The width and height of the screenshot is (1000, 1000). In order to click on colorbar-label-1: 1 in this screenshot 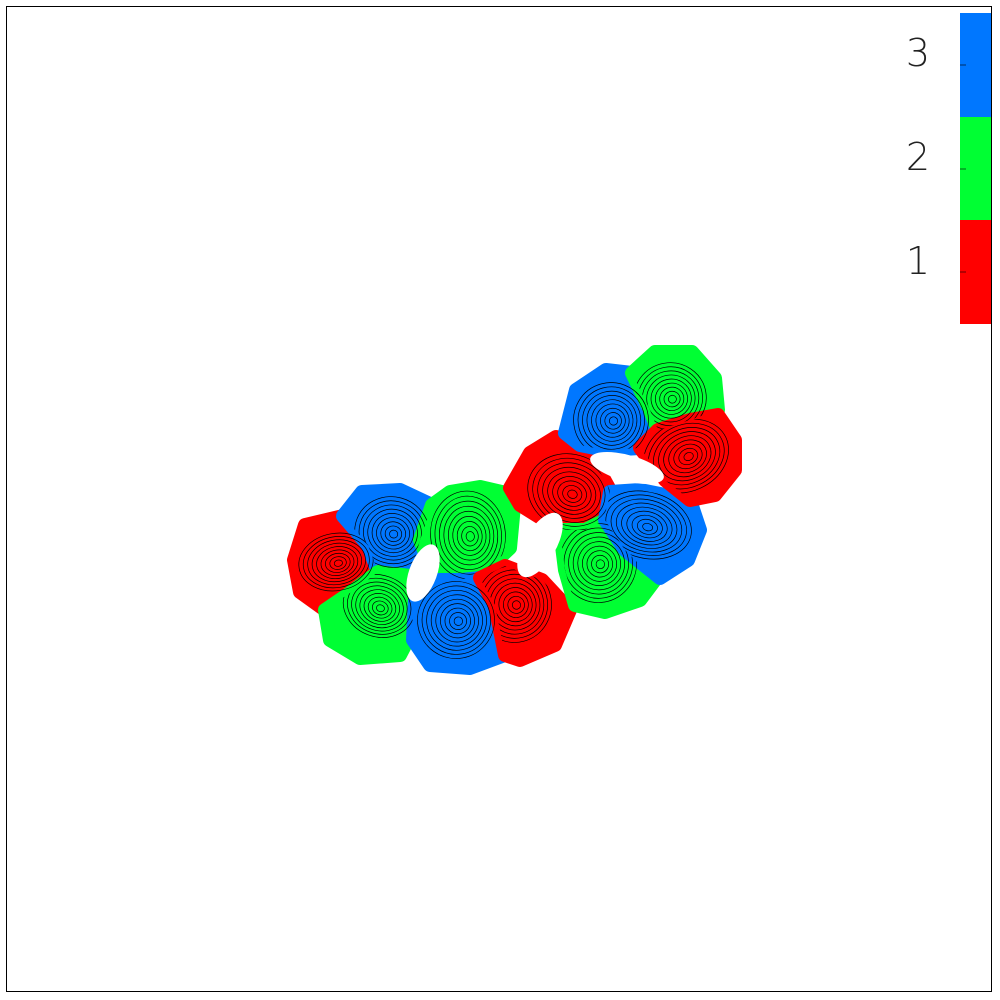, I will do `click(918, 261)`.